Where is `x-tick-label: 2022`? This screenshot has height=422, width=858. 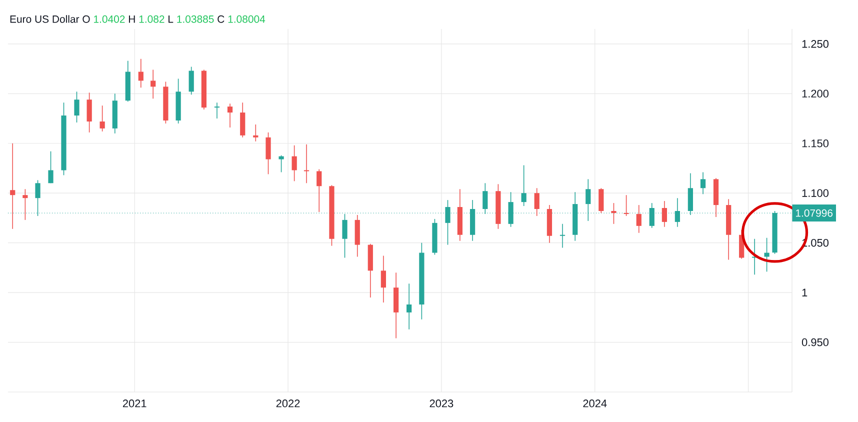 x-tick-label: 2022 is located at coordinates (288, 404).